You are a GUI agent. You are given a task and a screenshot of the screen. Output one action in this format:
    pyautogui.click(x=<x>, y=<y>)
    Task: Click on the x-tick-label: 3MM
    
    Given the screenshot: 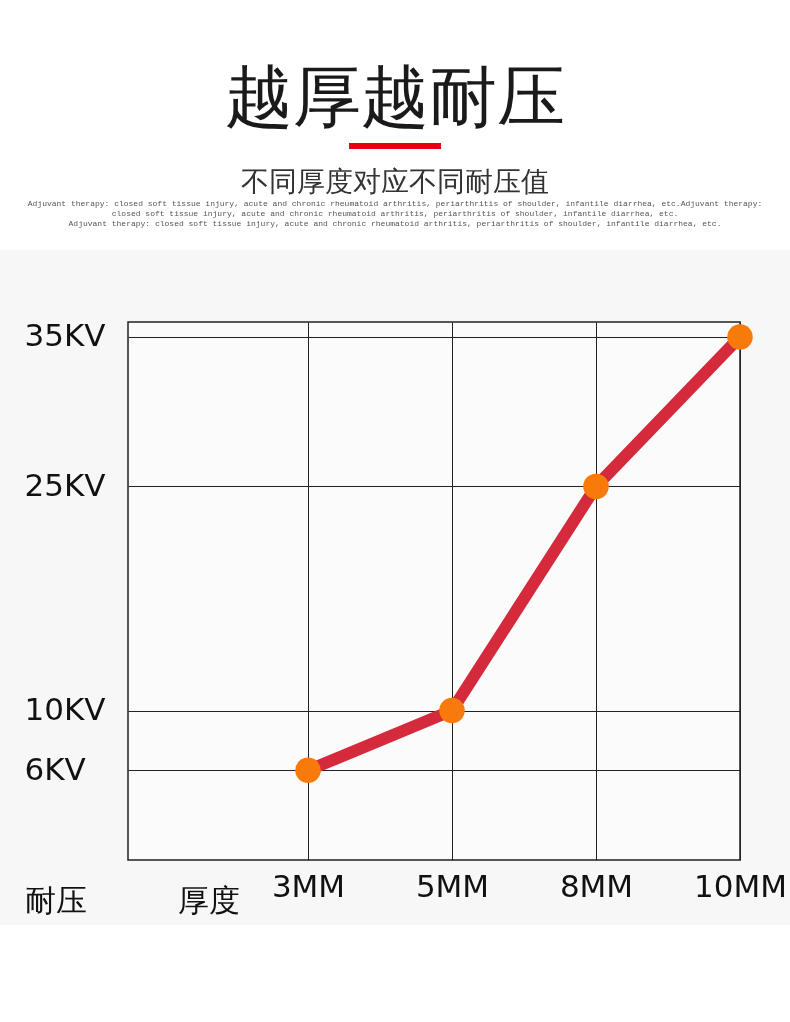 What is the action you would take?
    pyautogui.click(x=308, y=885)
    